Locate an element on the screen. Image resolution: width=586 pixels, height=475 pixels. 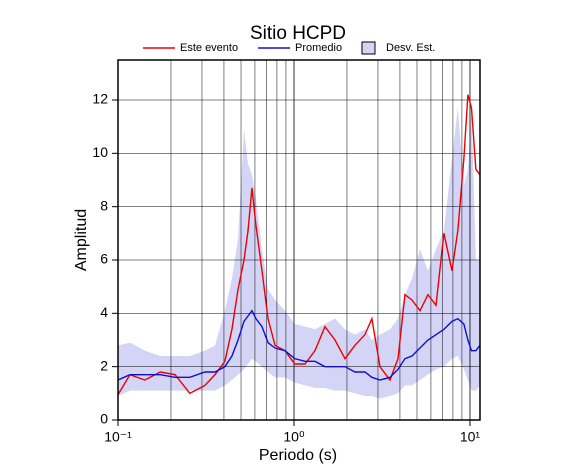
legend-label: Promedio is located at coordinates (318, 48).